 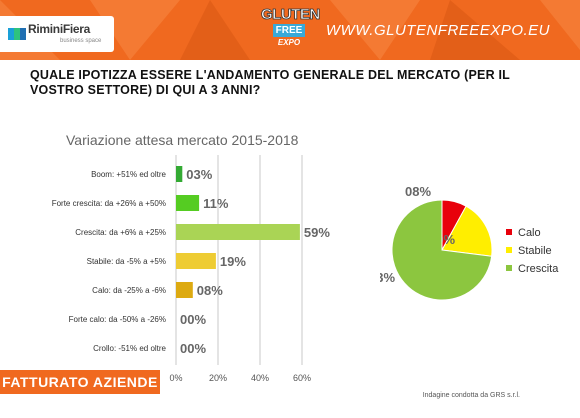 What do you see at coordinates (289, 42) in the screenshot?
I see `logo-expo-text: EXPO` at bounding box center [289, 42].